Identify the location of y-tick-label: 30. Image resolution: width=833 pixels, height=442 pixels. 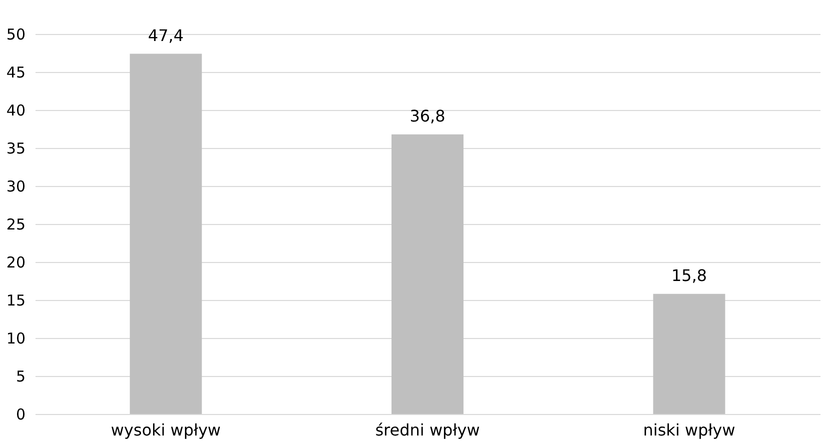
(16, 187).